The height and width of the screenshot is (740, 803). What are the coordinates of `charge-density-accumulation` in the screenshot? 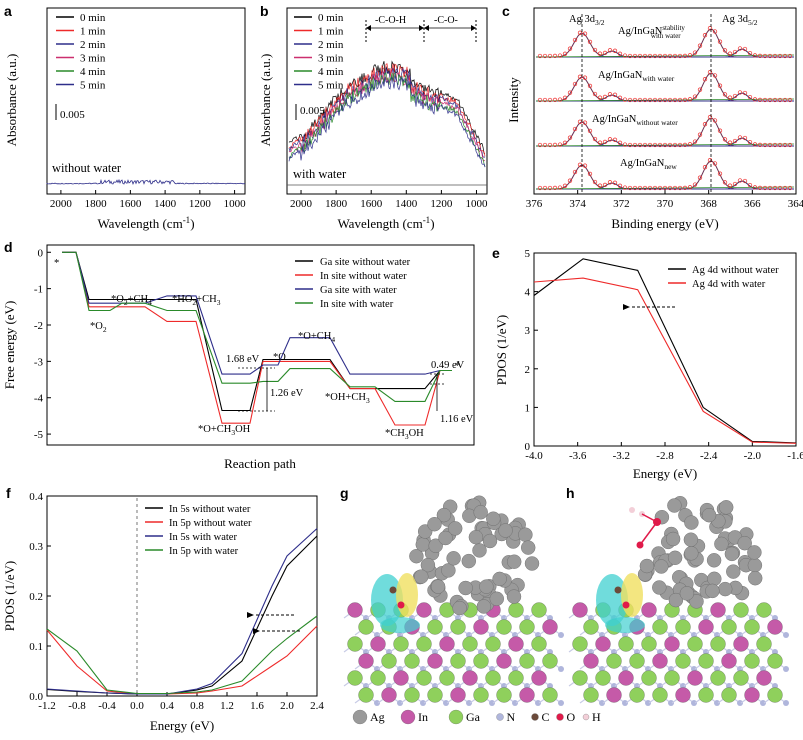 It's located at (632, 595).